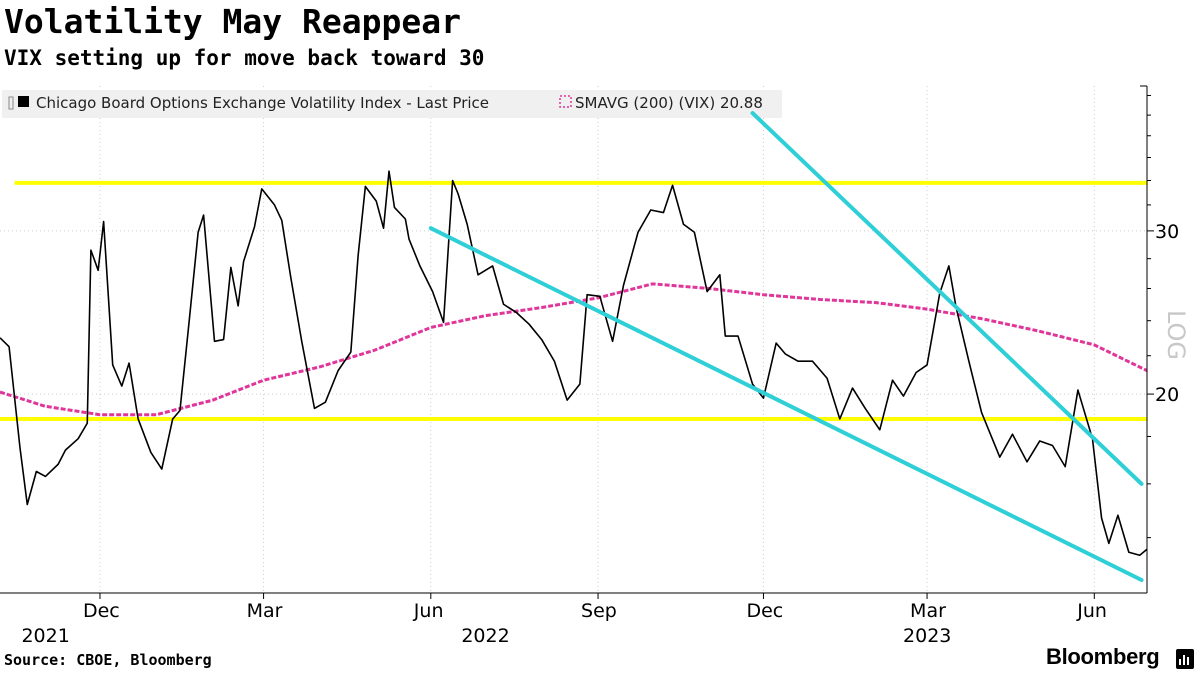 The image size is (1200, 675). Describe the element at coordinates (11, 103) in the screenshot. I see `legend-handle-icon` at that location.